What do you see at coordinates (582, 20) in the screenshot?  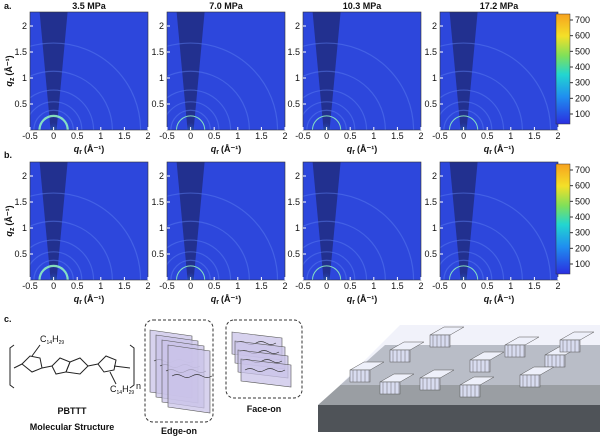 I see `colorbar-tick-label: 700` at bounding box center [582, 20].